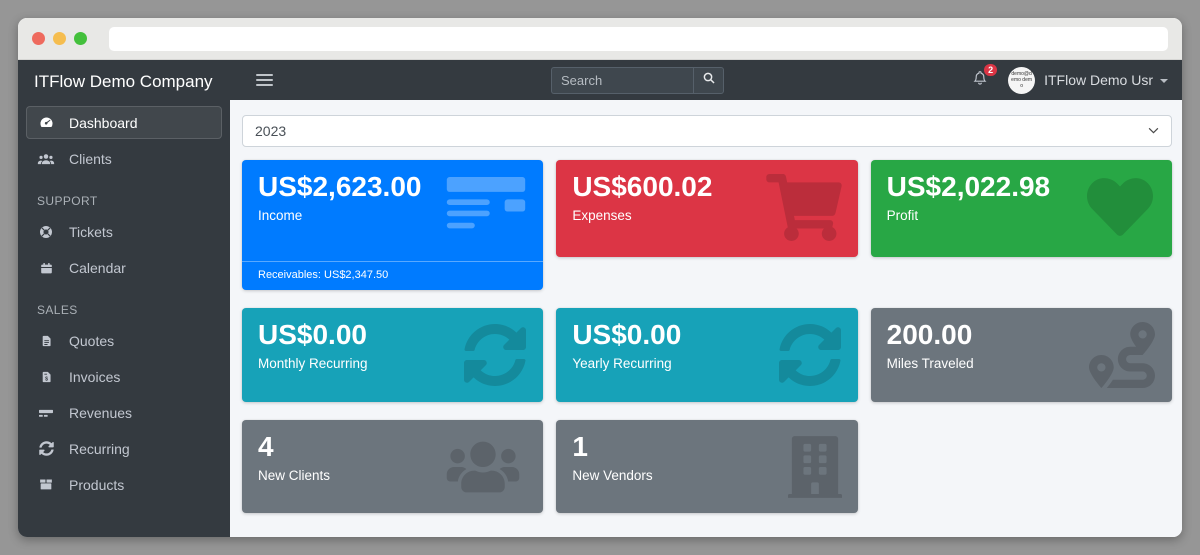 The image size is (1200, 555). What do you see at coordinates (627, 334) in the screenshot?
I see `yearly-recurring-value: US$0.00` at bounding box center [627, 334].